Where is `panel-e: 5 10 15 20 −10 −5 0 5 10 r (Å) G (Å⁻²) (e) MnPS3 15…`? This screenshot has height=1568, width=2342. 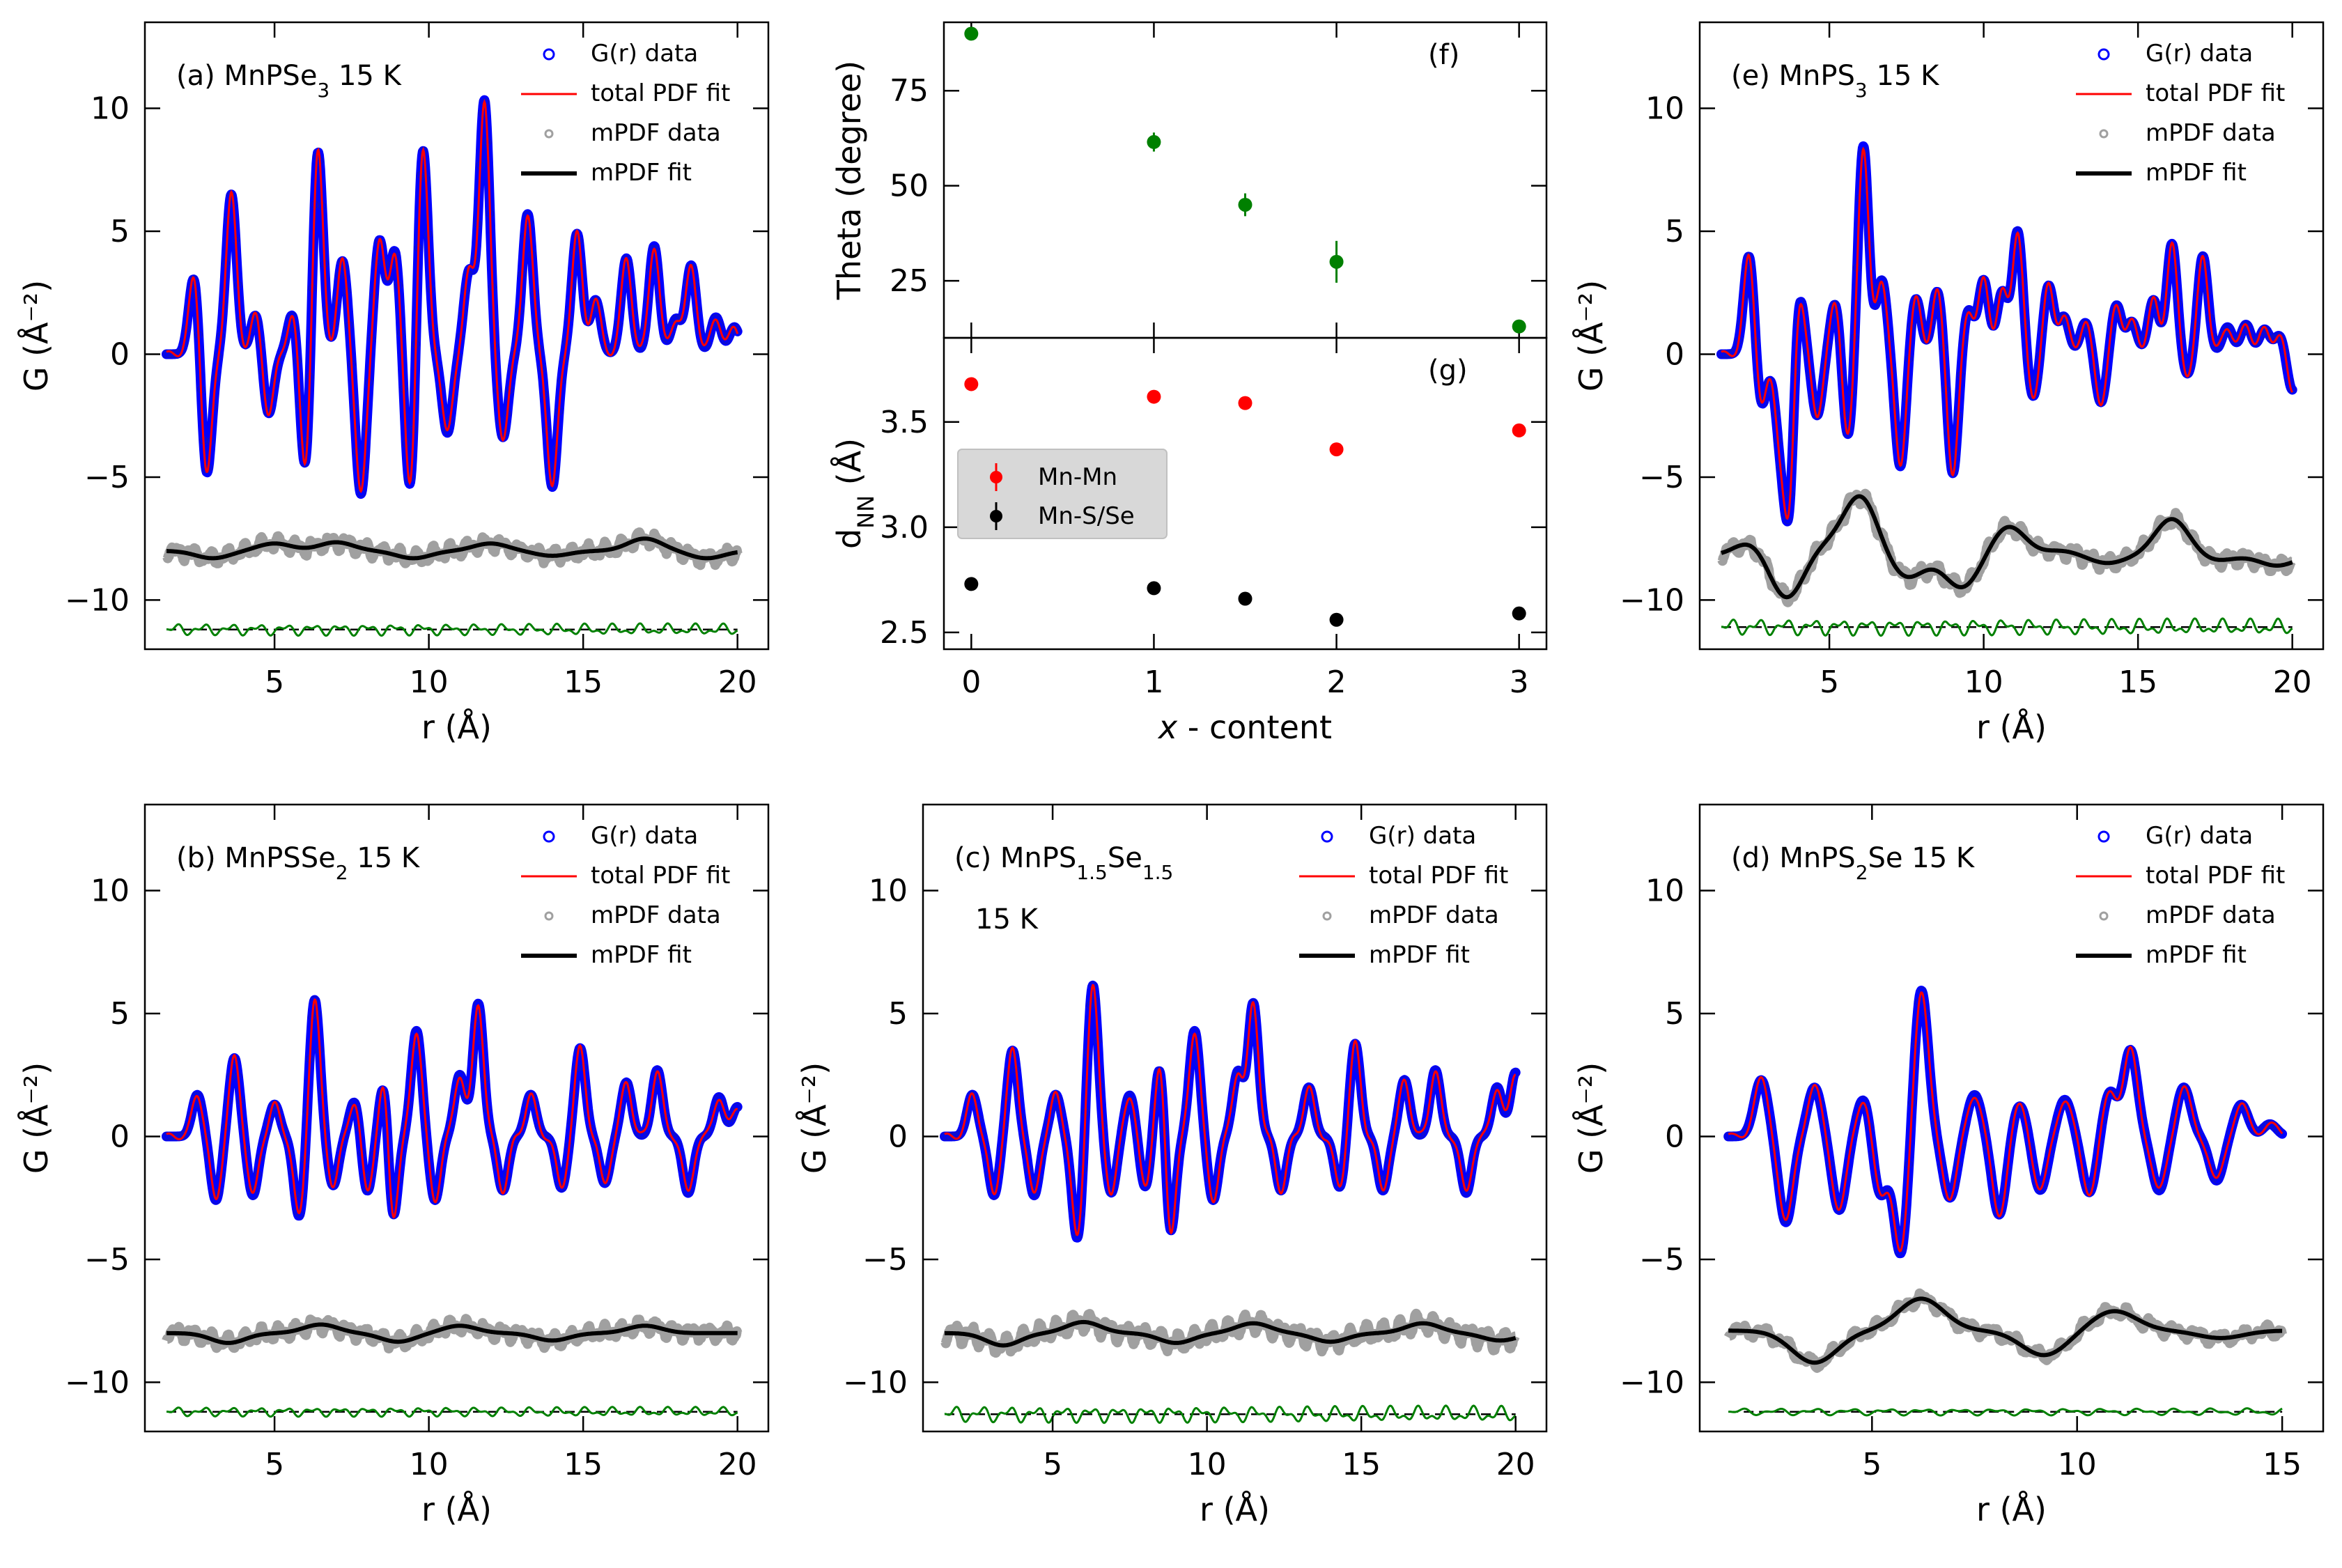 panel-e: 5 10 15 20 −10 −5 0 5 10 r (Å) G (Å⁻²) (e) MnPS3 15… is located at coordinates (1948, 383).